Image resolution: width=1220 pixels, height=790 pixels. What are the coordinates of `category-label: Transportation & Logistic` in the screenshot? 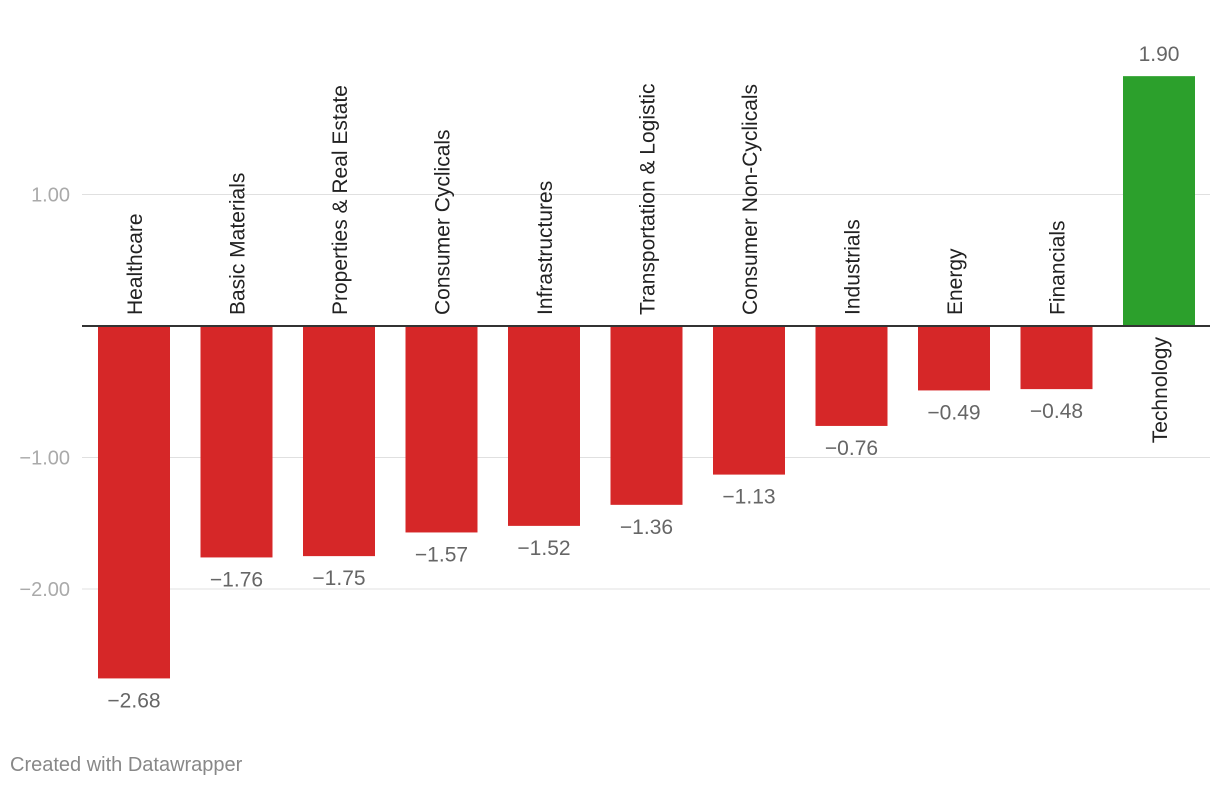 It's located at (648, 199).